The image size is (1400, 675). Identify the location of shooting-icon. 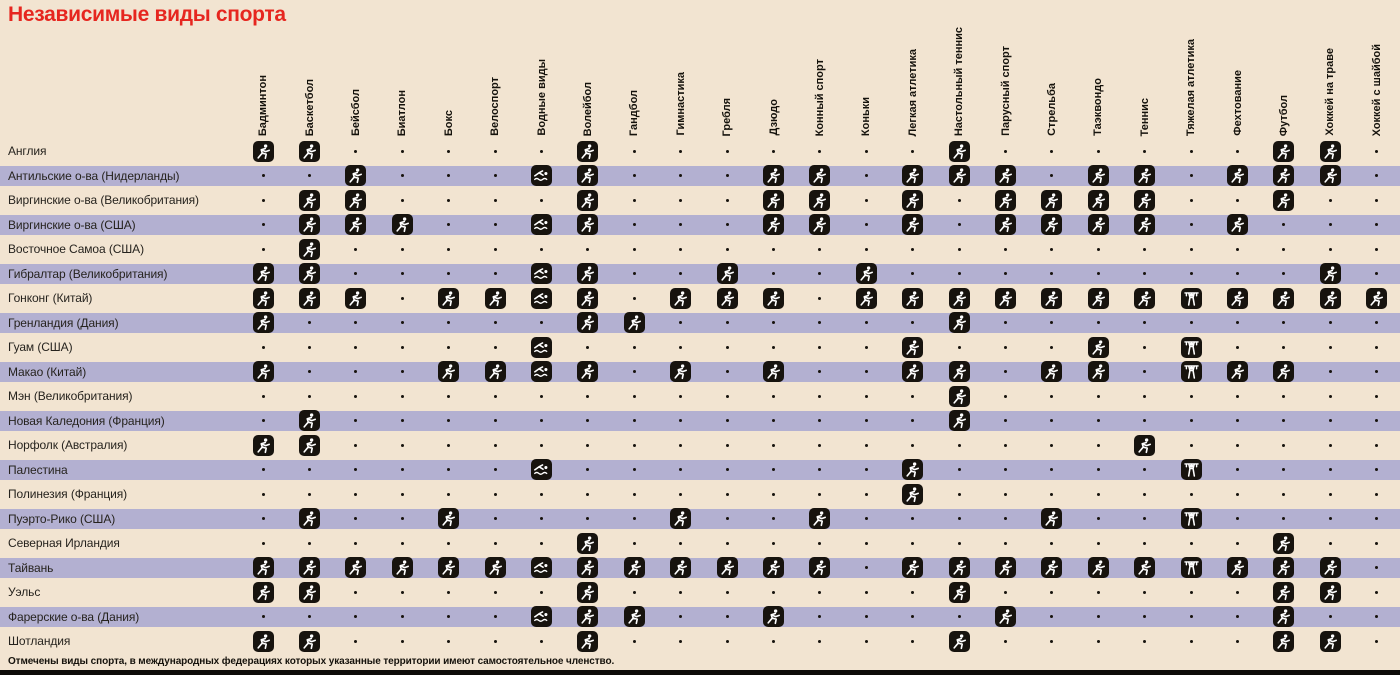
(1052, 225).